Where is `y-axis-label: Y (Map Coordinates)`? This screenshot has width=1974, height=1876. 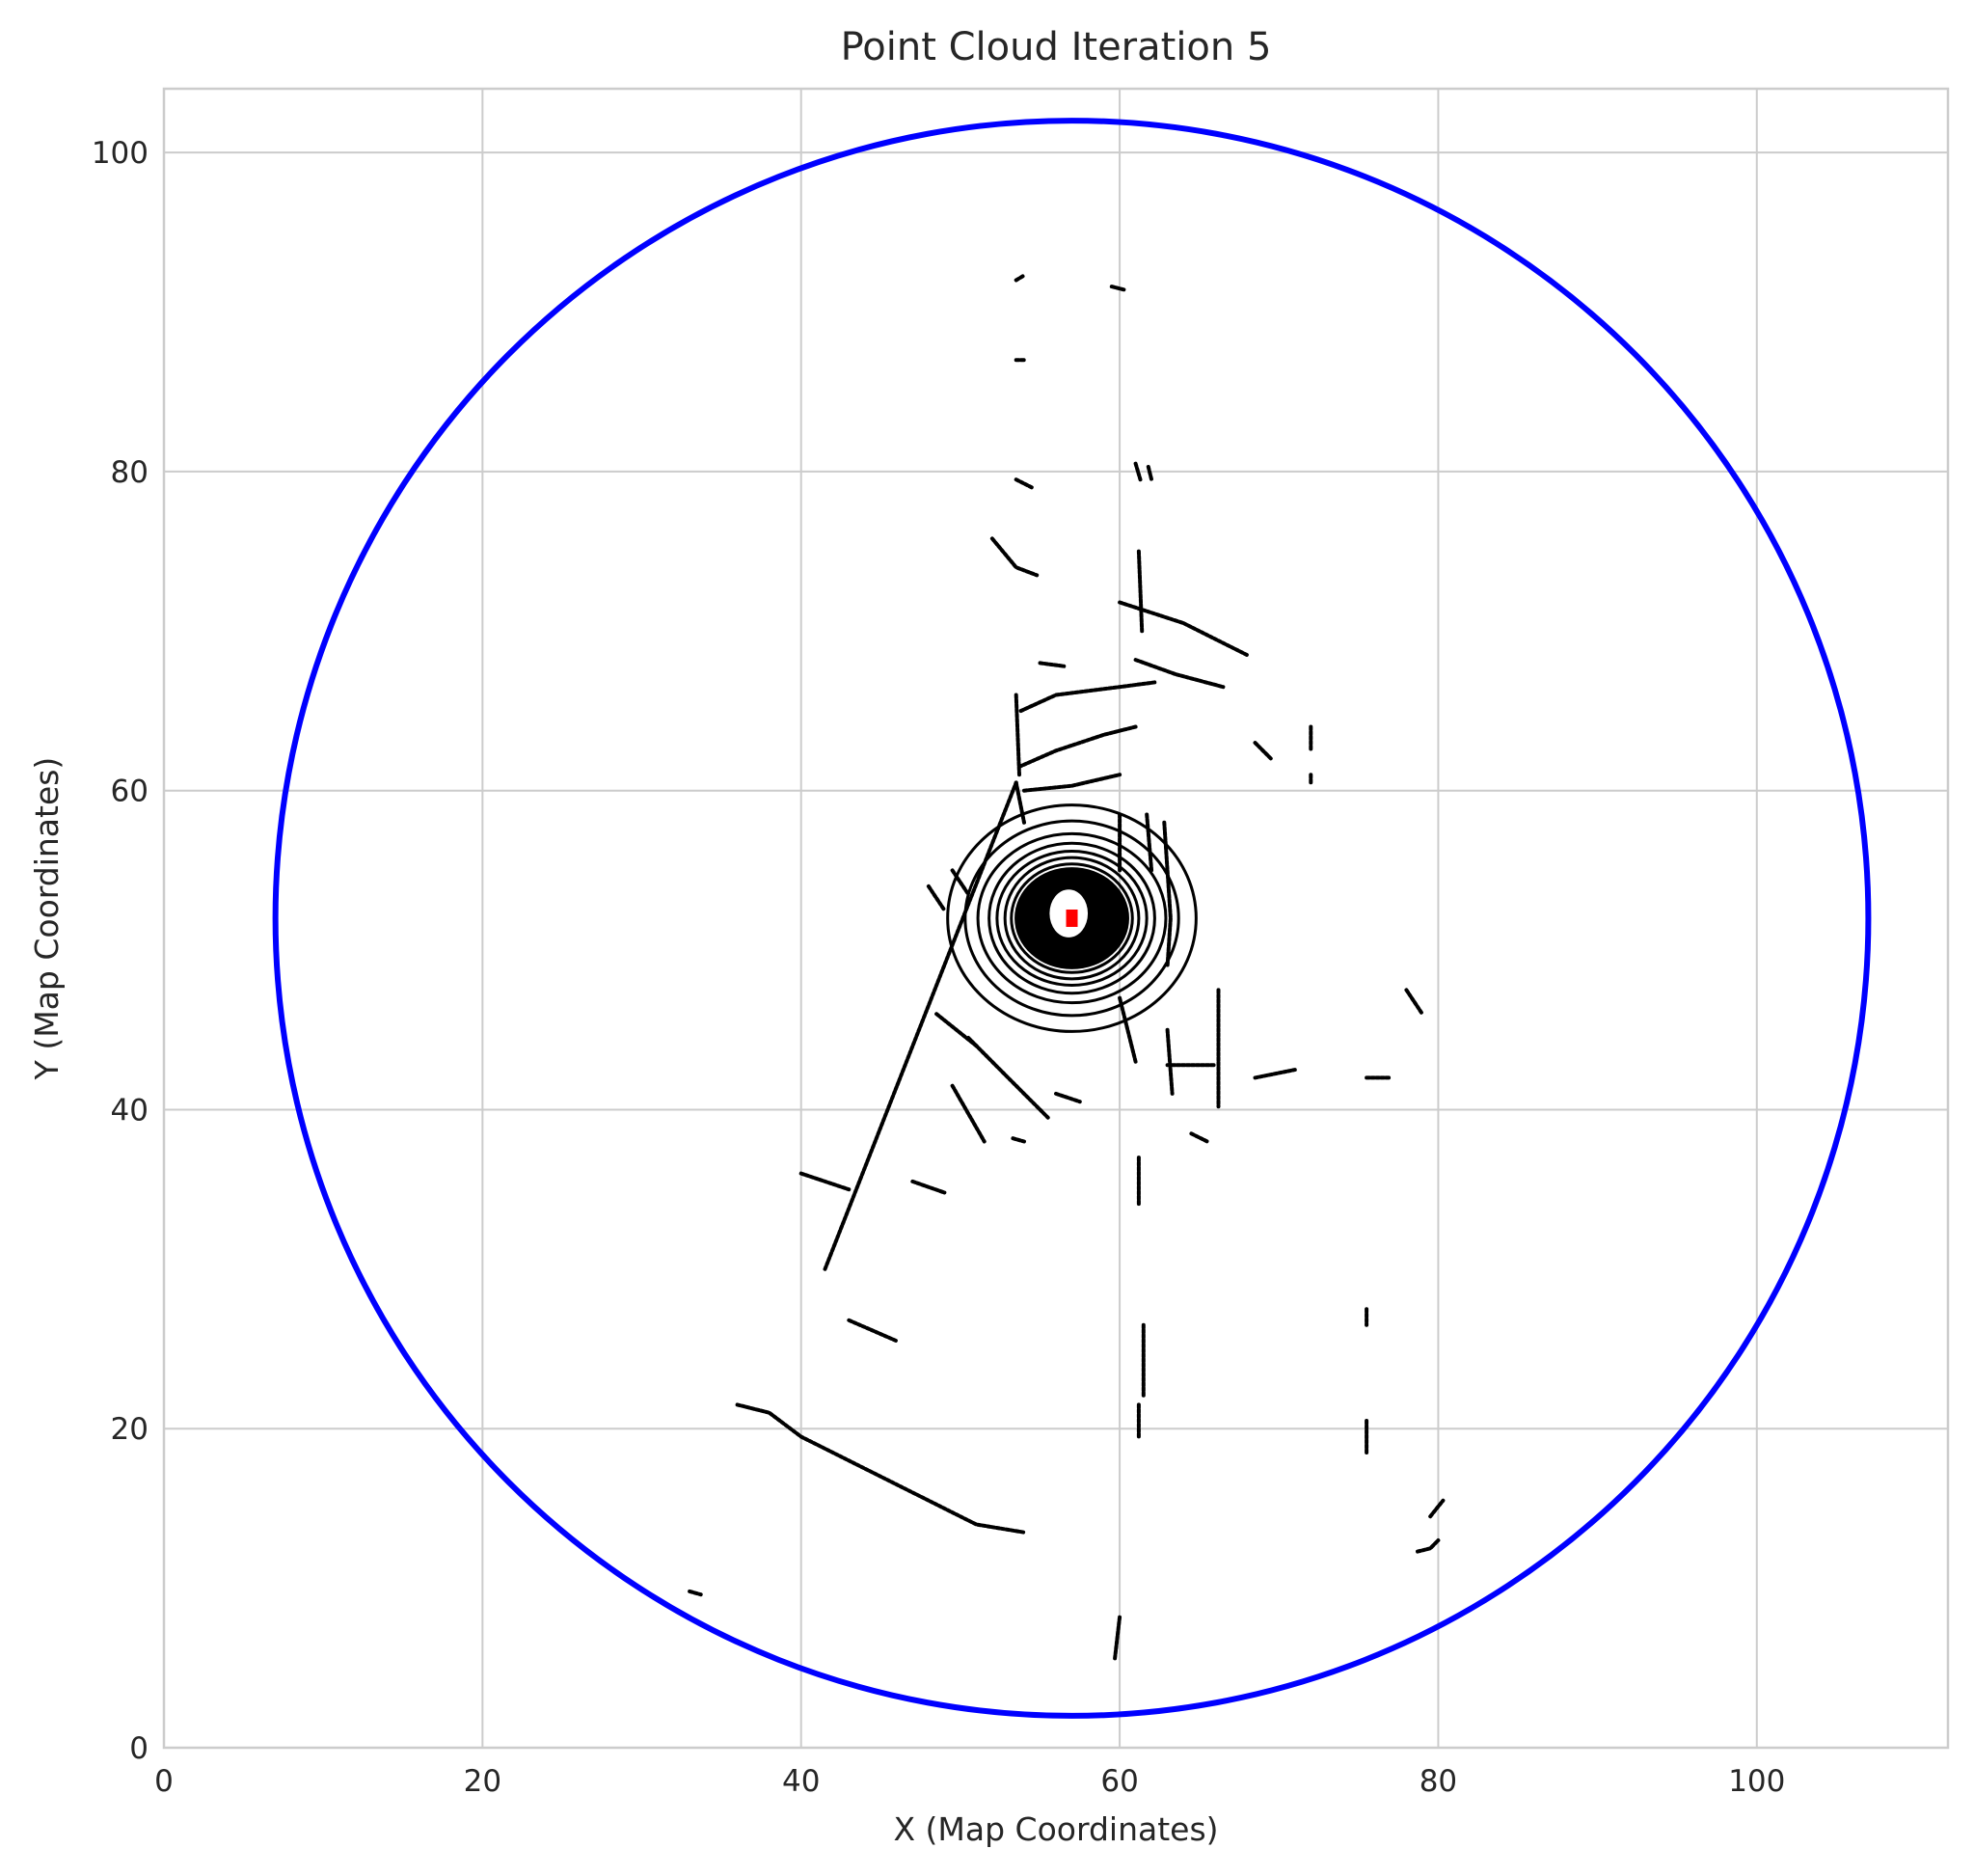
y-axis-label: Y (Map Coordinates) is located at coordinates (47, 919).